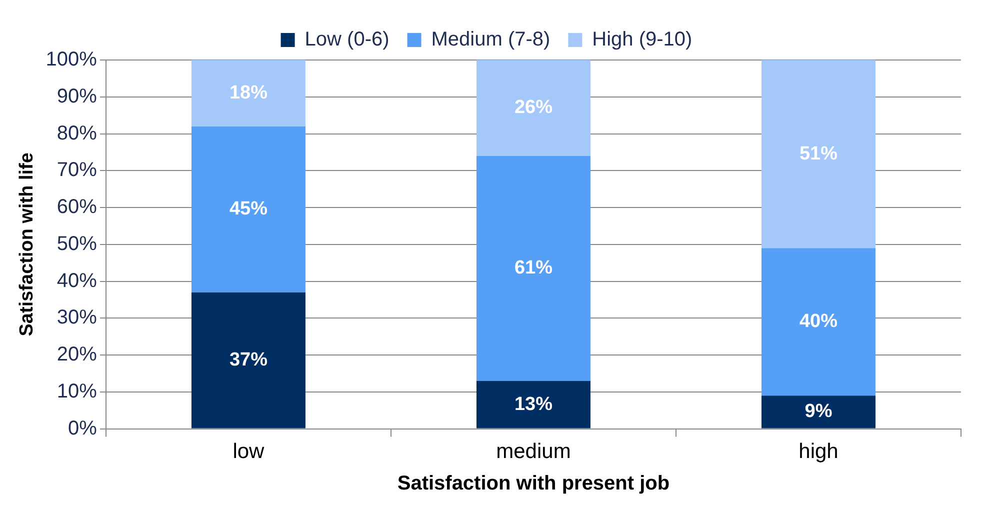 The image size is (989, 508). I want to click on data-label: 26%, so click(533, 107).